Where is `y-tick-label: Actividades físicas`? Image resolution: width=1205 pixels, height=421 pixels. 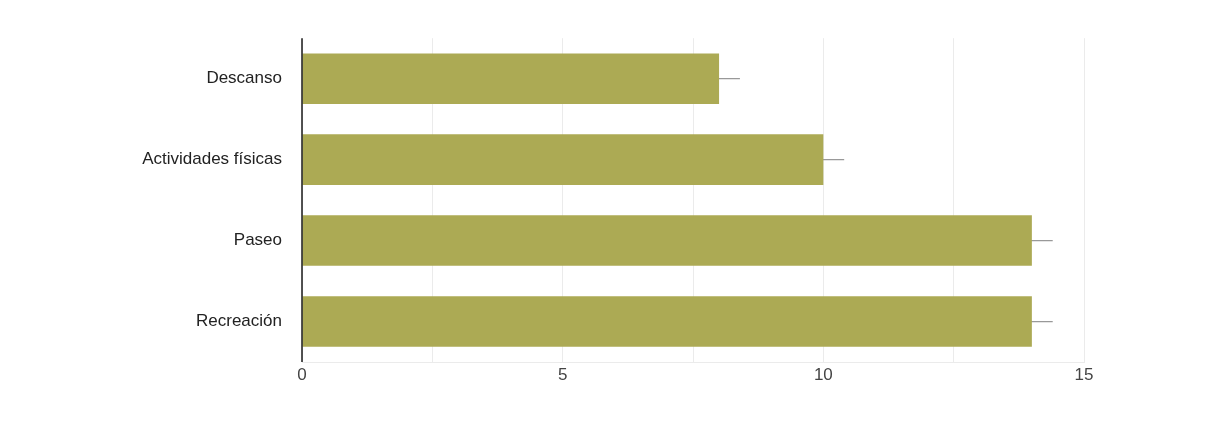 y-tick-label: Actividades físicas is located at coordinates (212, 159).